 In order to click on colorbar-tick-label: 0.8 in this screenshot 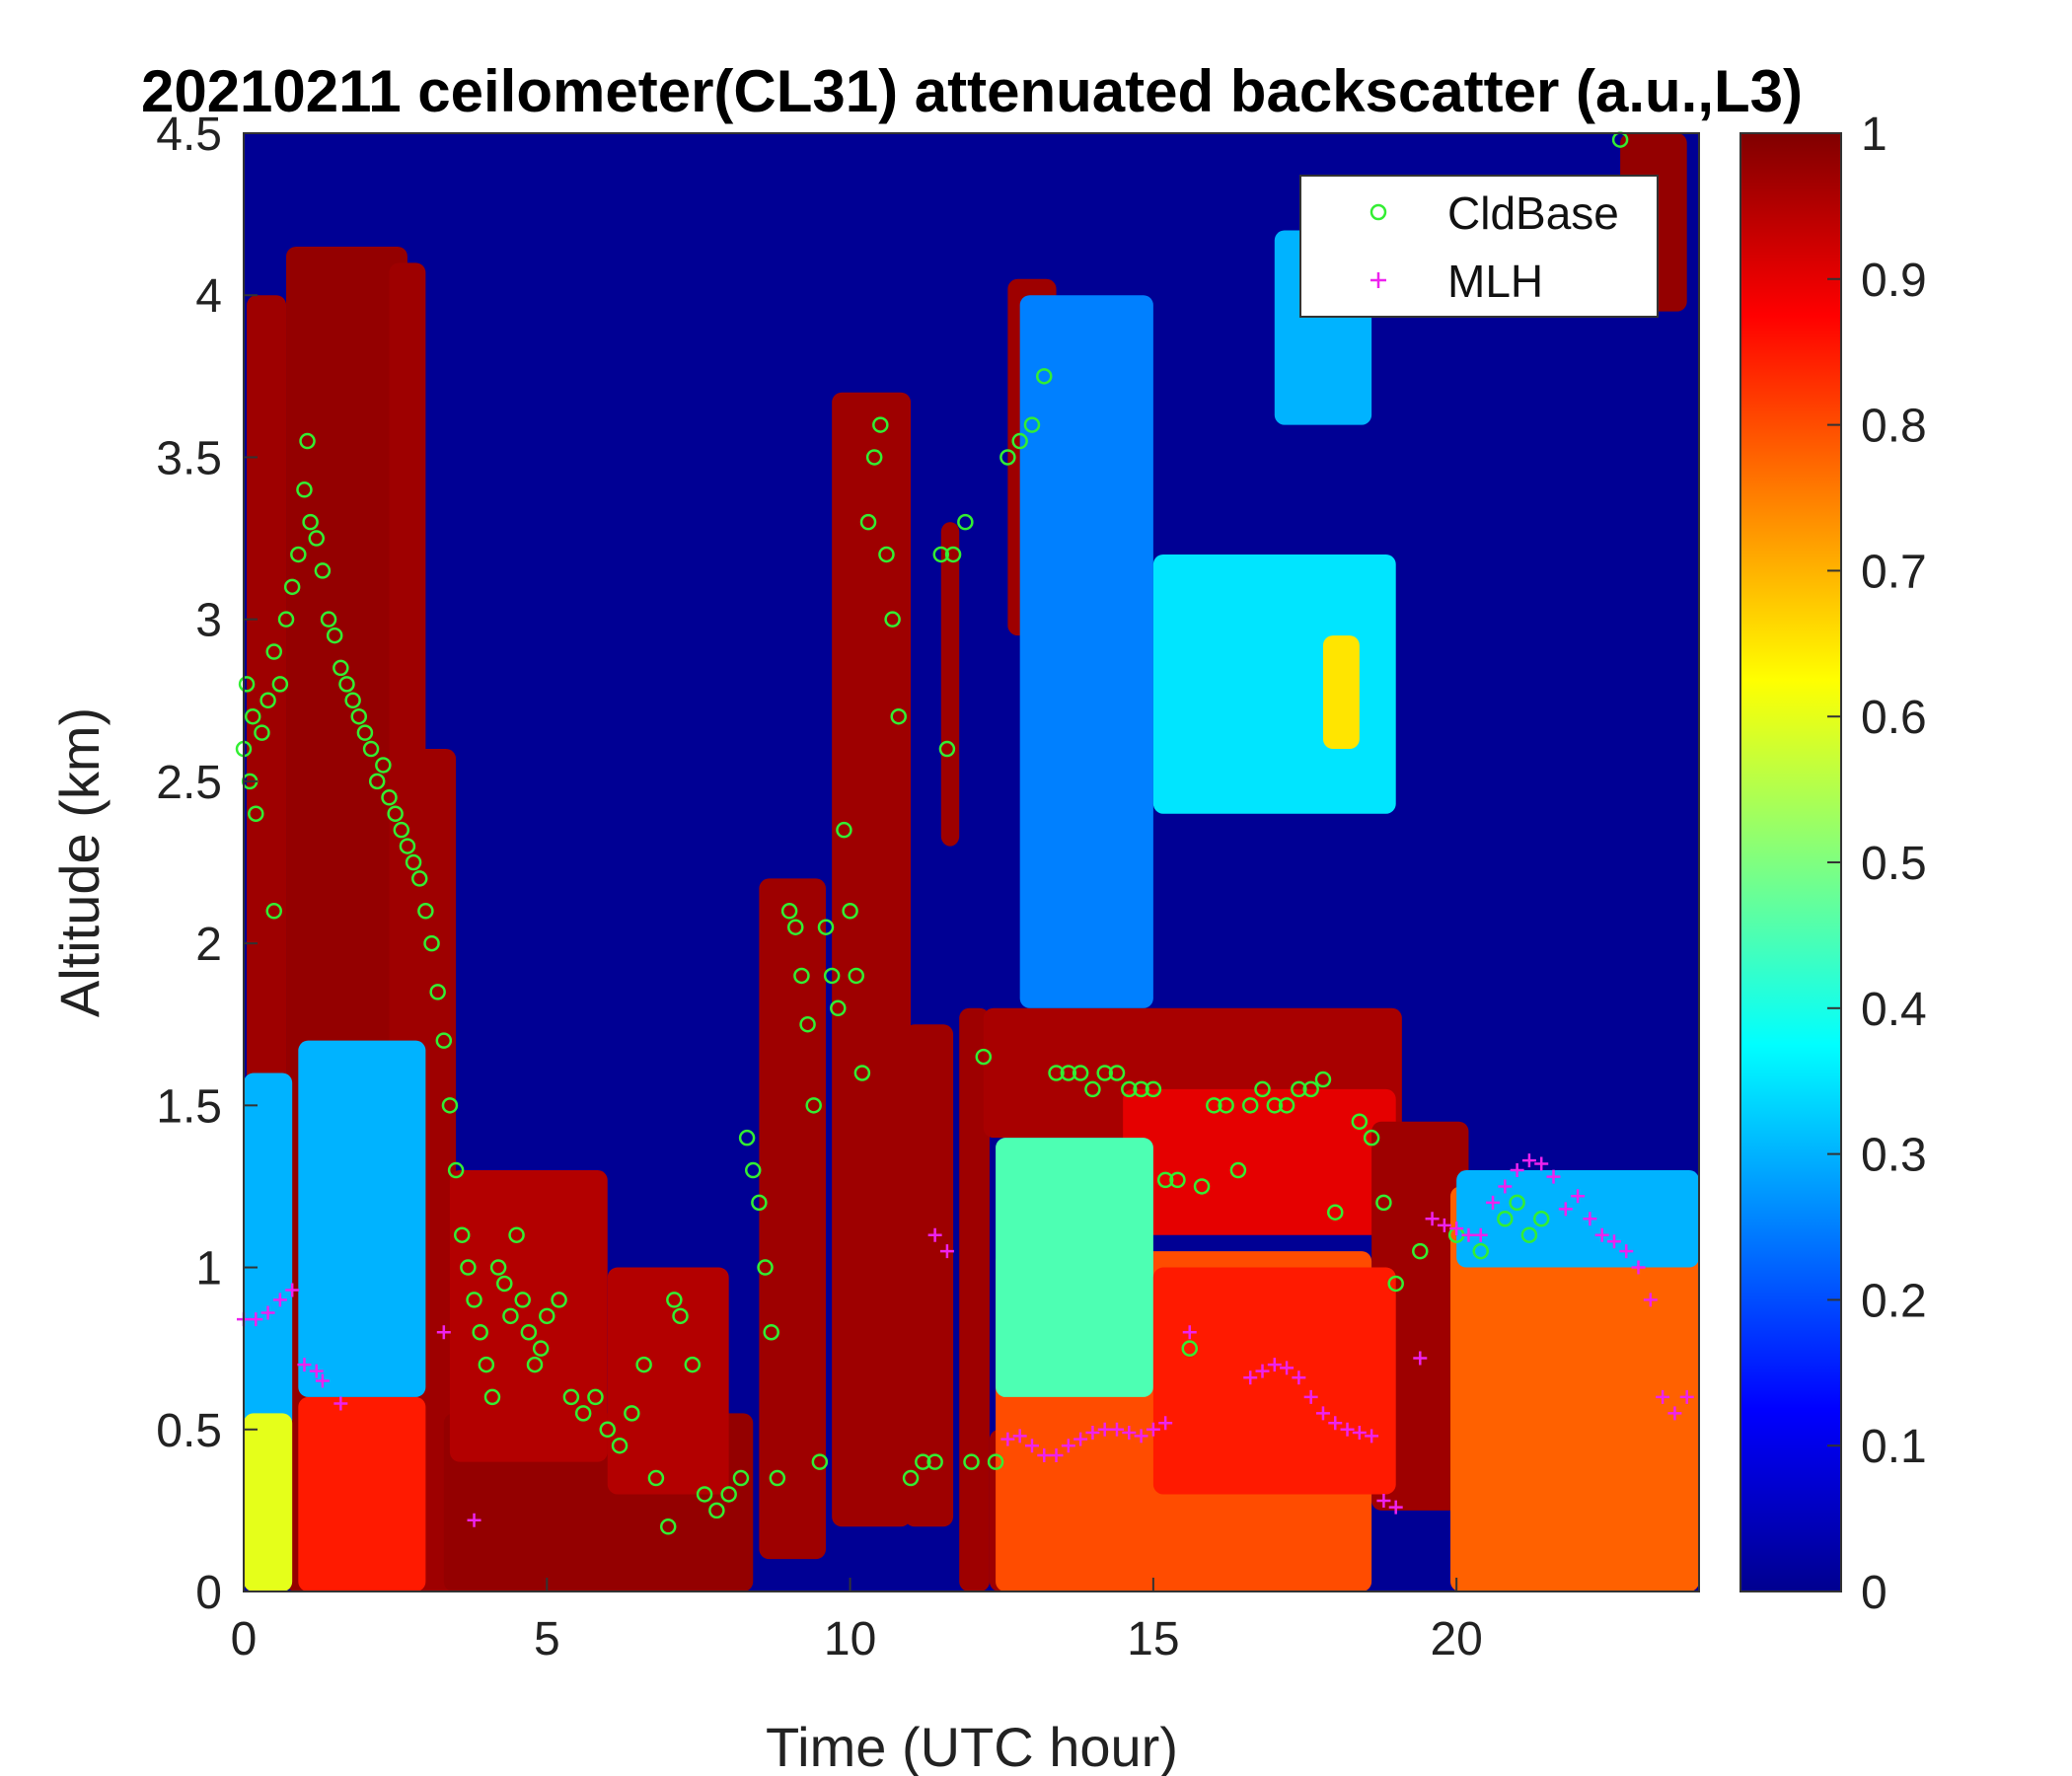, I will do `click(1894, 427)`.